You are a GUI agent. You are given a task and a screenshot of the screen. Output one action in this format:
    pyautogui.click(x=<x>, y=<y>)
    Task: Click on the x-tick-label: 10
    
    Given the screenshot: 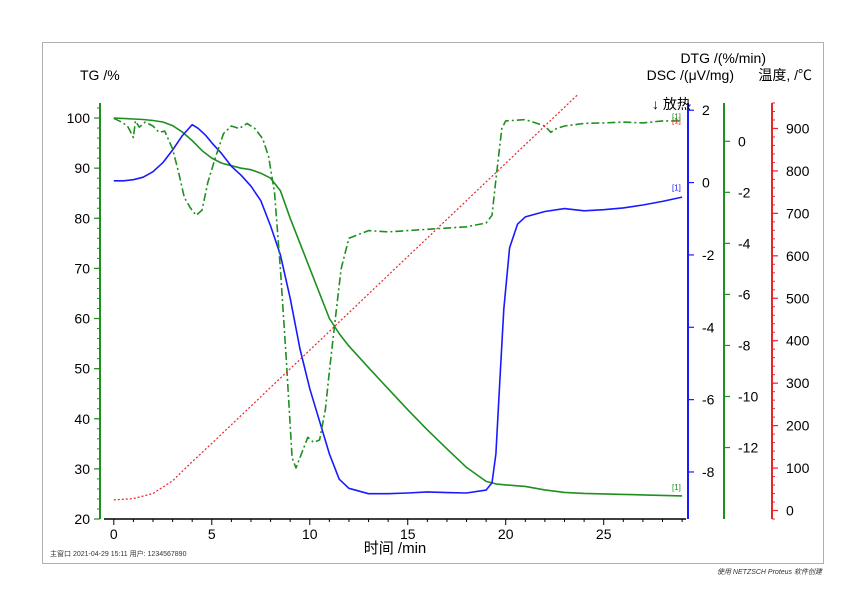 What is the action you would take?
    pyautogui.click(x=310, y=534)
    